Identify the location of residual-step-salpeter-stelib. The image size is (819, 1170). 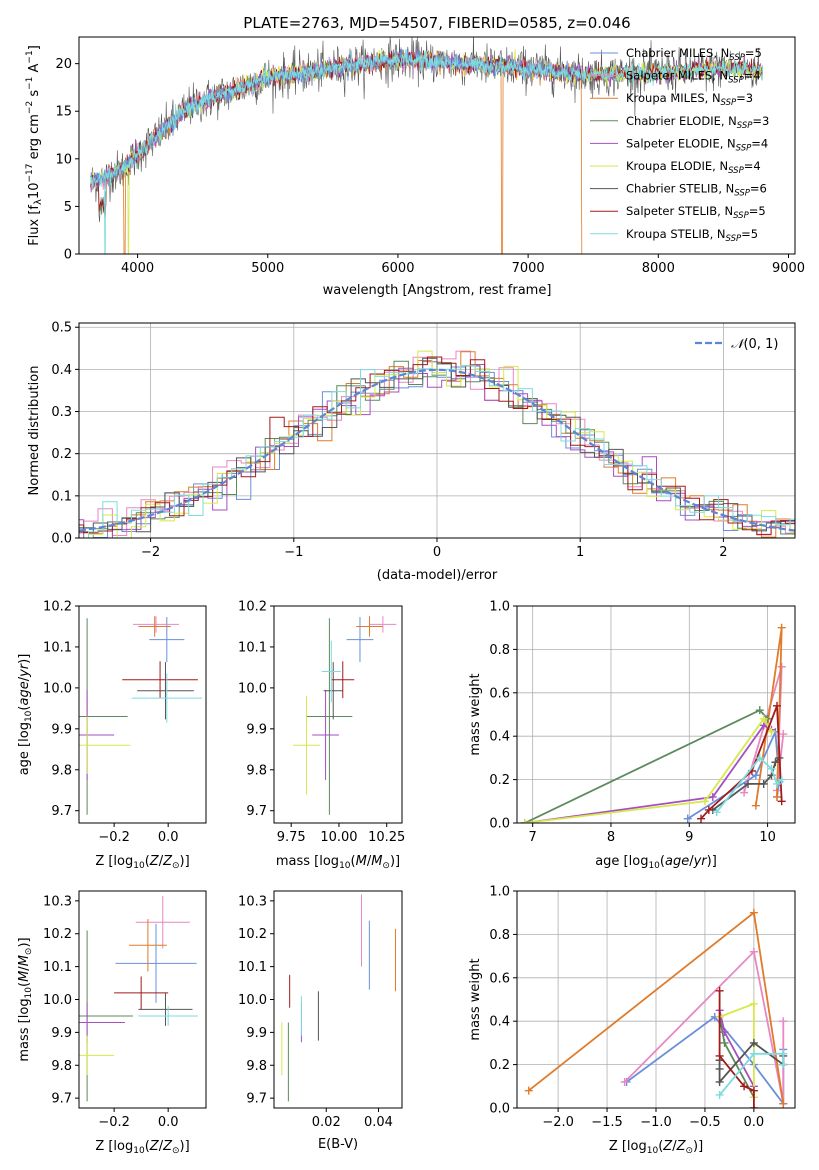
(437, 445).